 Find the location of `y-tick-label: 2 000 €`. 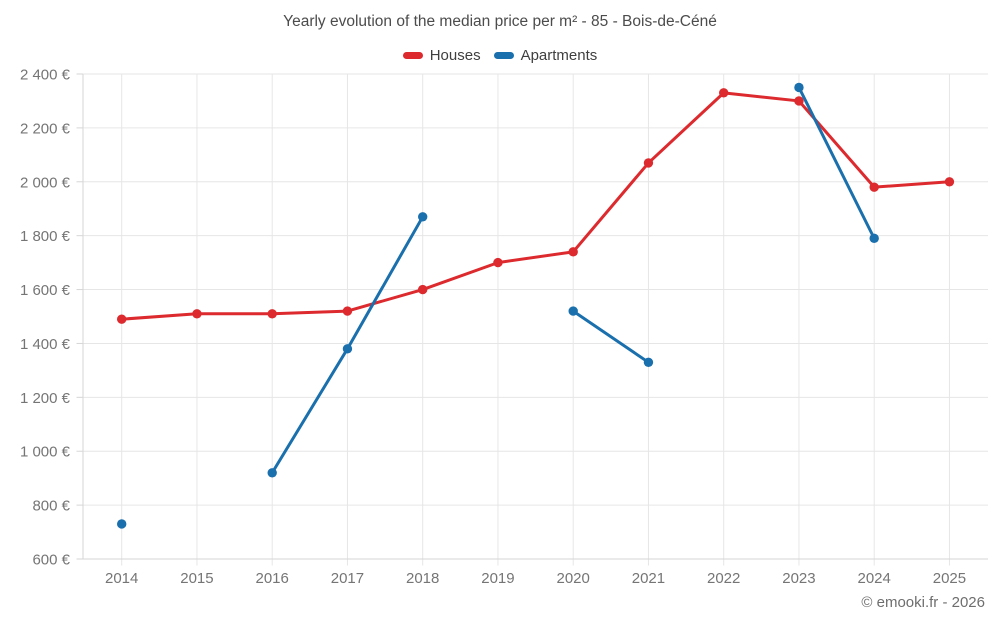

y-tick-label: 2 000 € is located at coordinates (45, 182).